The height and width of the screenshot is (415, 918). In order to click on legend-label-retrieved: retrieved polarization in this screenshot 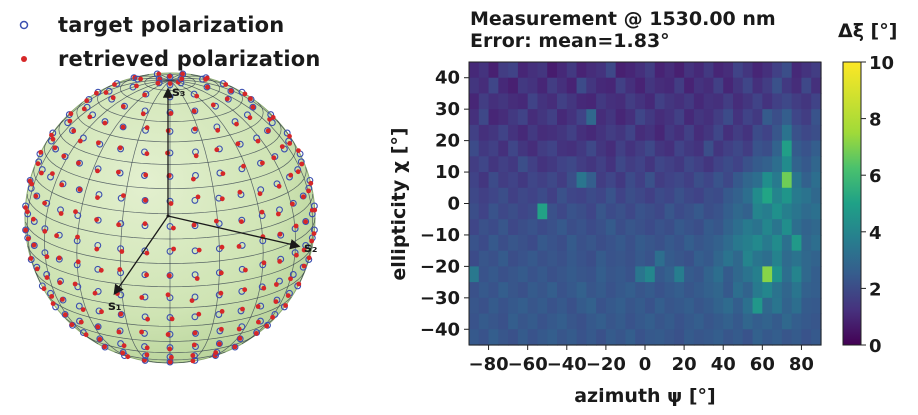, I will do `click(189, 59)`.